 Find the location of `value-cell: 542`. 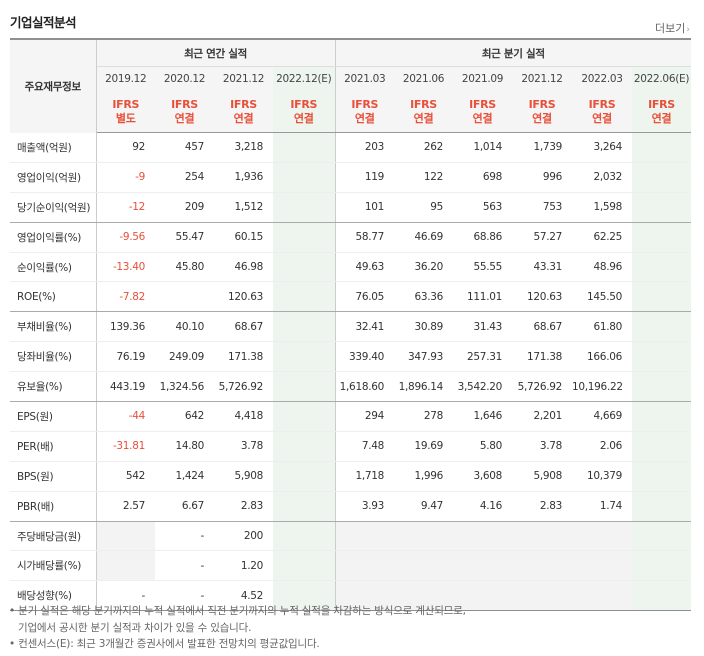

value-cell: 542 is located at coordinates (125, 476).